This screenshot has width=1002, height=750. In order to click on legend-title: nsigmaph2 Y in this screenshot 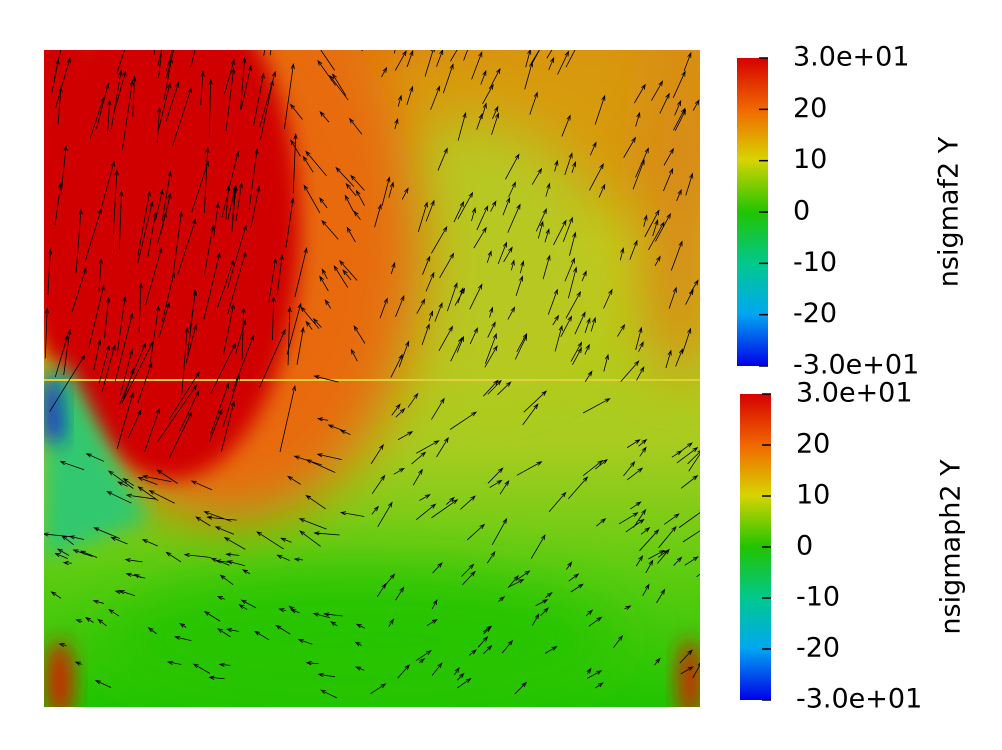, I will do `click(951, 547)`.